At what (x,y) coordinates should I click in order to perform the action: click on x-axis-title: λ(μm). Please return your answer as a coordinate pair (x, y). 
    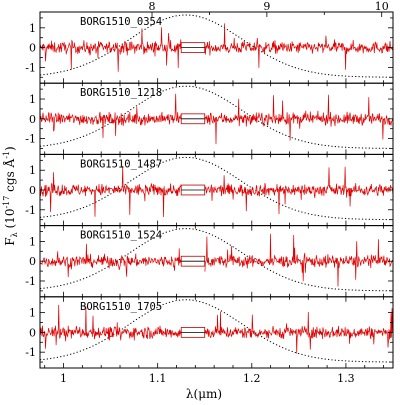
    Looking at the image, I should click on (204, 394).